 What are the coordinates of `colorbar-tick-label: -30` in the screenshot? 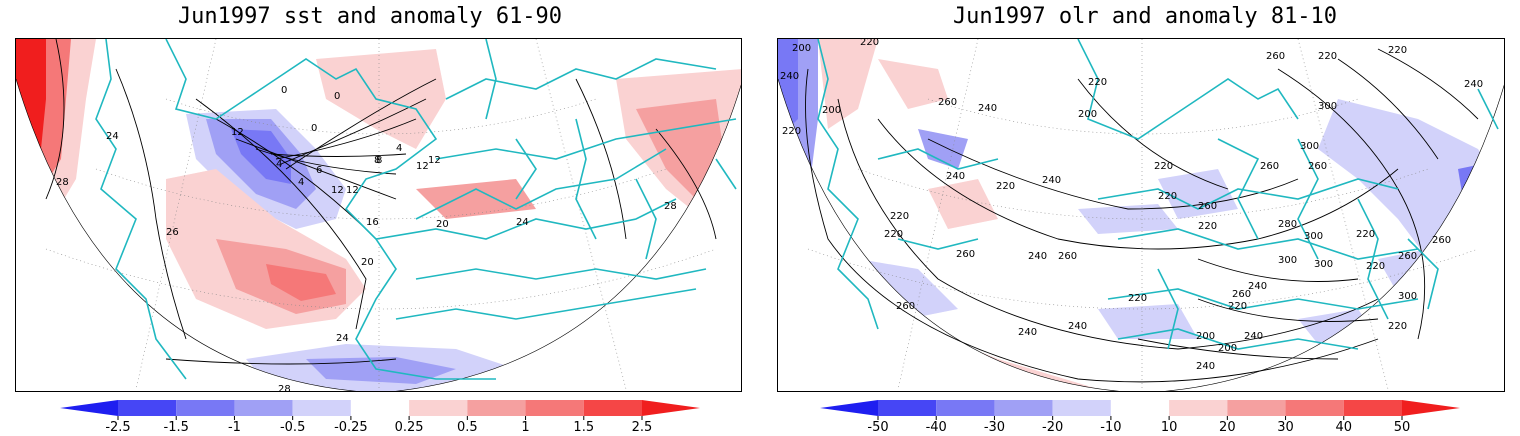 It's located at (994, 427).